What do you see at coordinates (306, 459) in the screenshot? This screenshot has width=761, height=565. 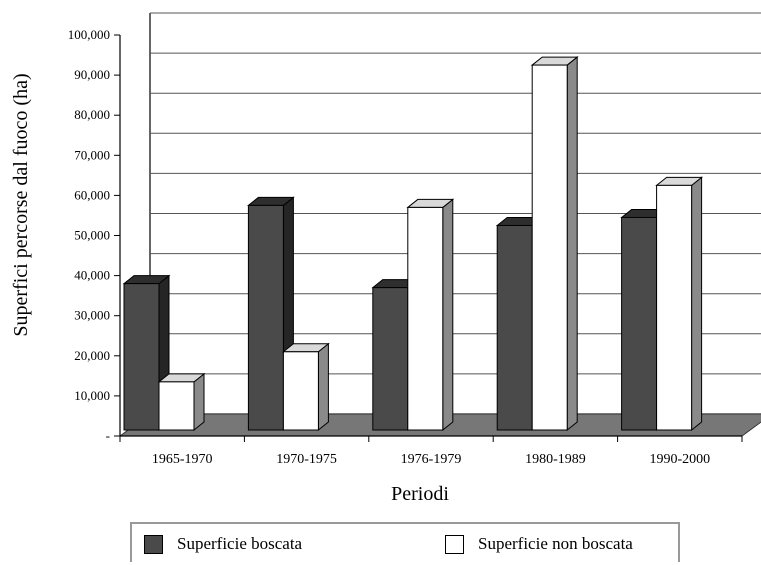 I see `x-tick-label: 1970-1975` at bounding box center [306, 459].